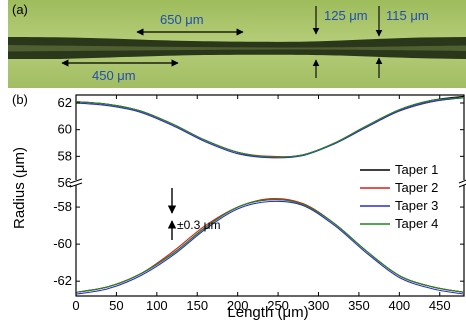  Describe the element at coordinates (76, 183) in the screenshot. I see `axis-break-left` at that location.